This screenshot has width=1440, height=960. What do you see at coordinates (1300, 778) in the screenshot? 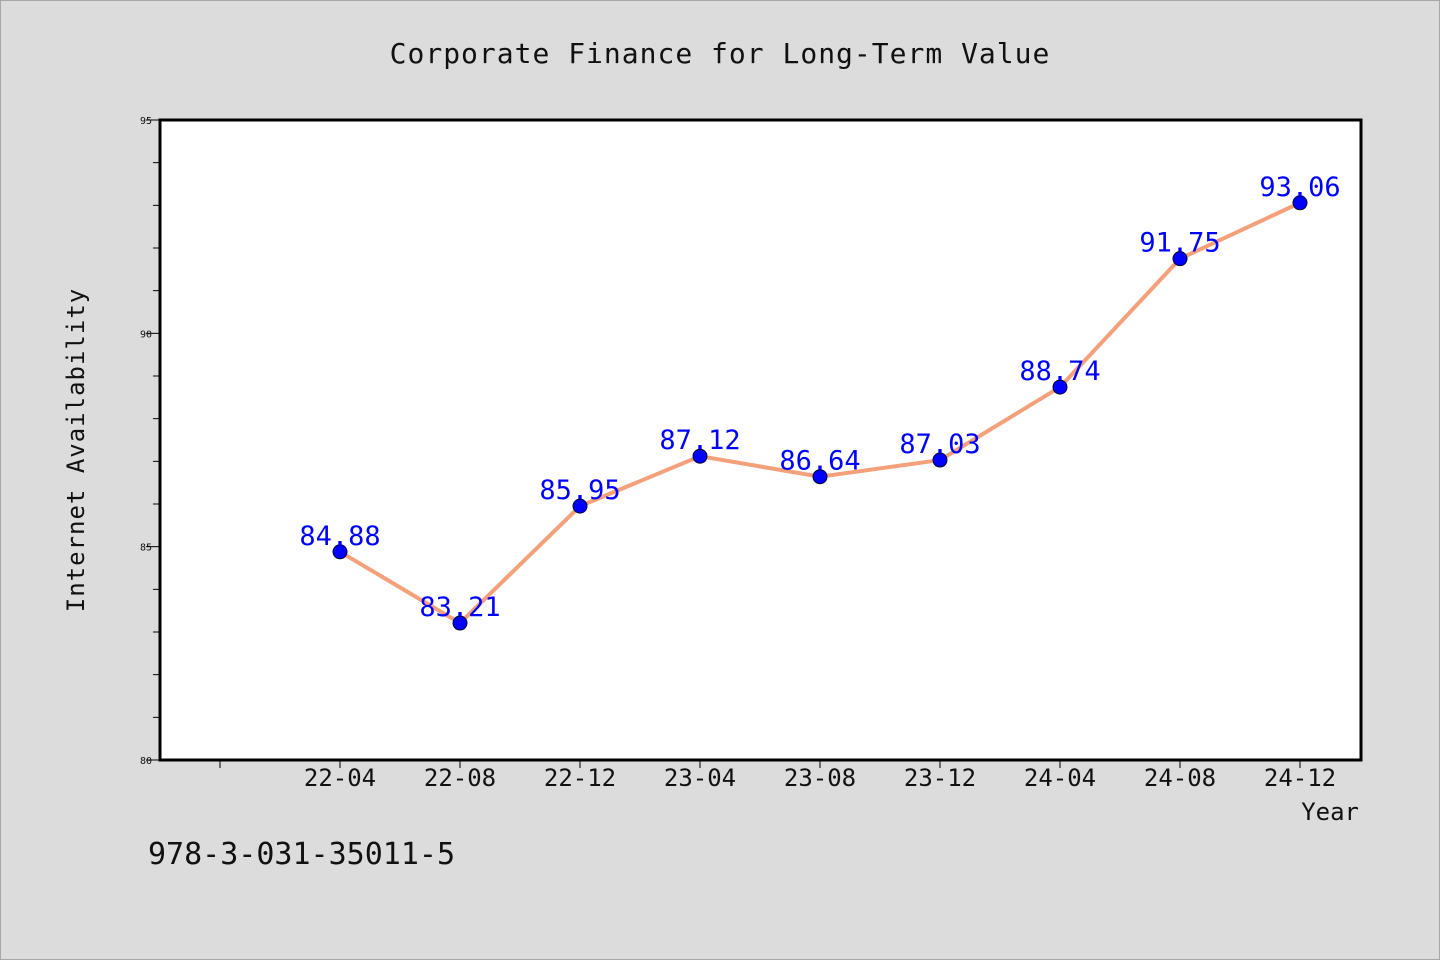
I see `x-tick-label: 24-12` at bounding box center [1300, 778].